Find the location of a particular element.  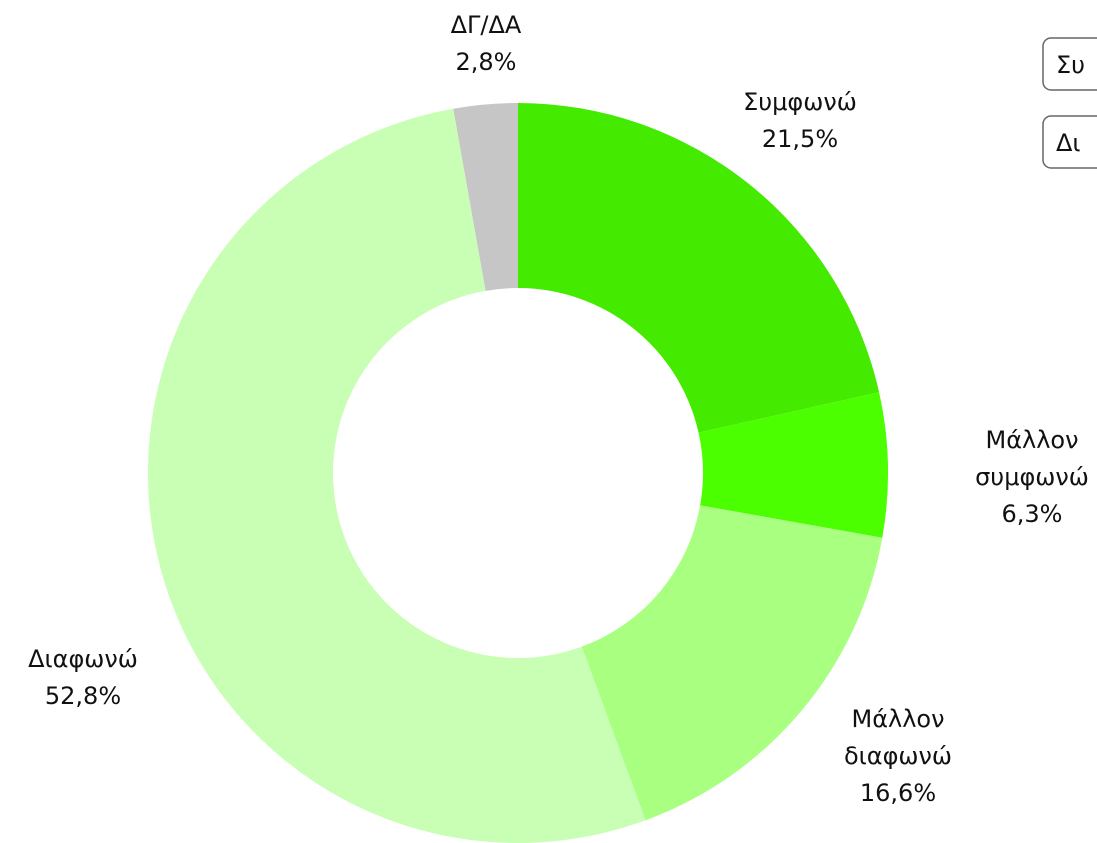

value-label: 16,6% is located at coordinates (898, 793).